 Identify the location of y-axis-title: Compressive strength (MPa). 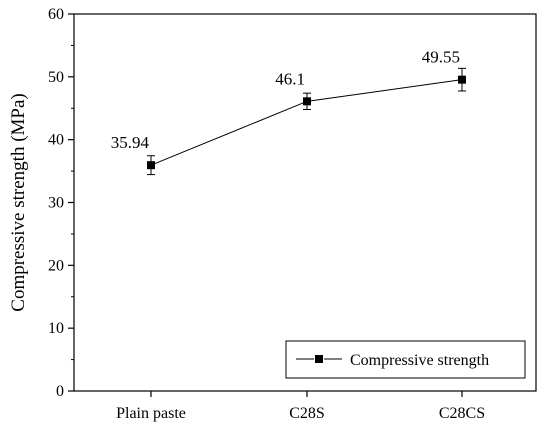
(18, 202).